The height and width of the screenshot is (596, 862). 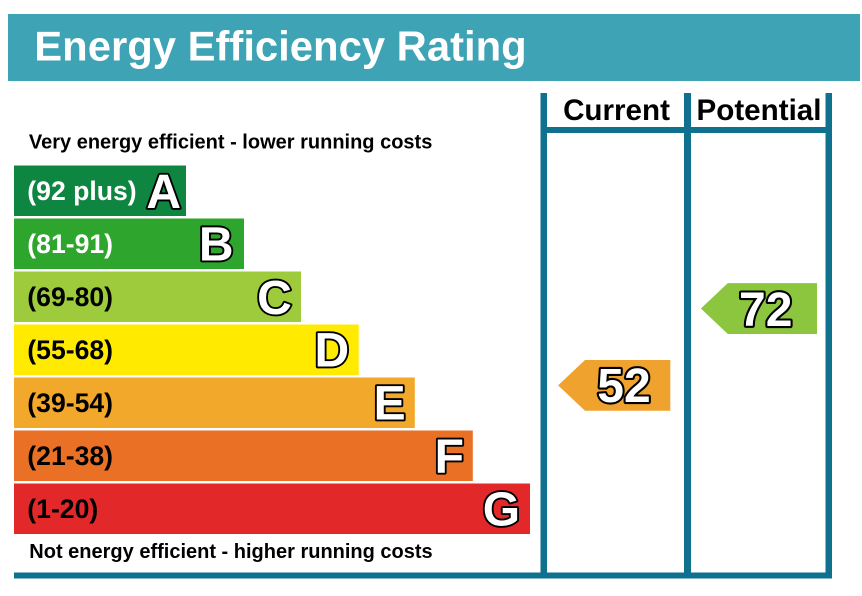 What do you see at coordinates (163, 192) in the screenshot?
I see `svg-text: A` at bounding box center [163, 192].